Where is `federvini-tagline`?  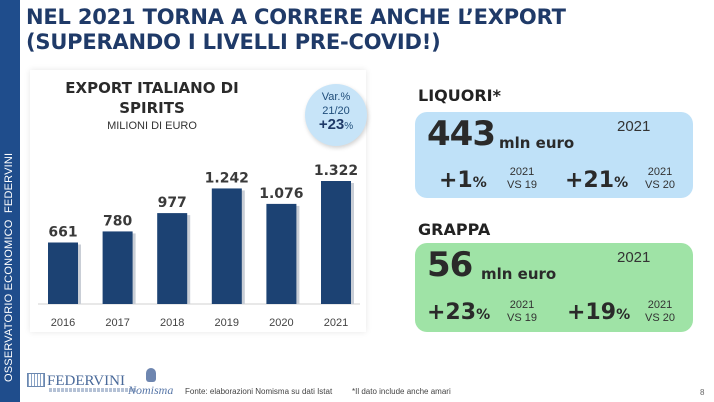
federvini-tagline is located at coordinates (93, 390).